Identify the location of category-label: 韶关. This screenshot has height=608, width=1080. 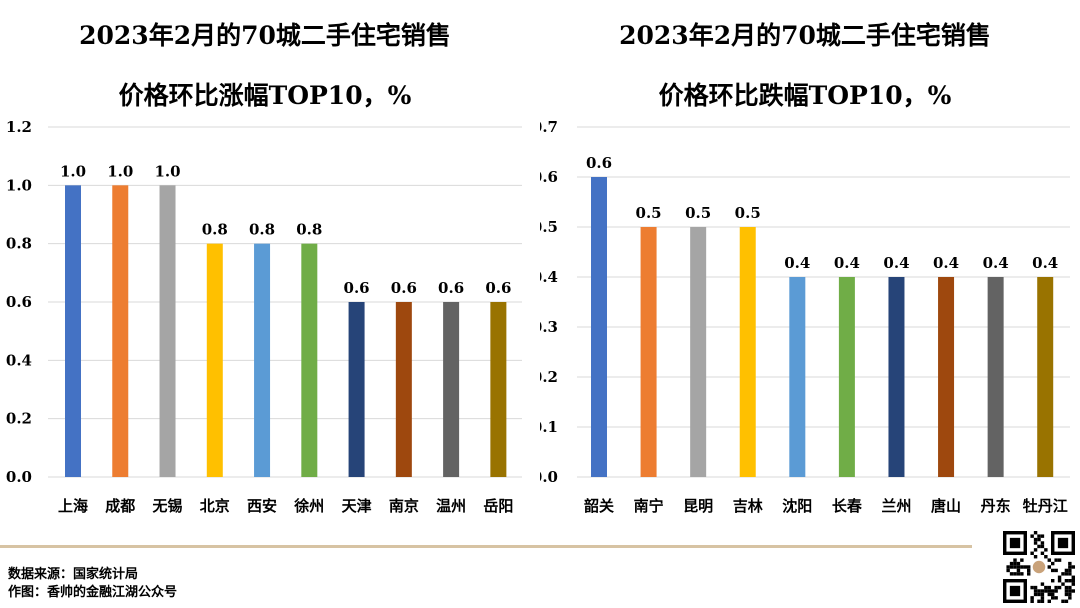
(599, 506).